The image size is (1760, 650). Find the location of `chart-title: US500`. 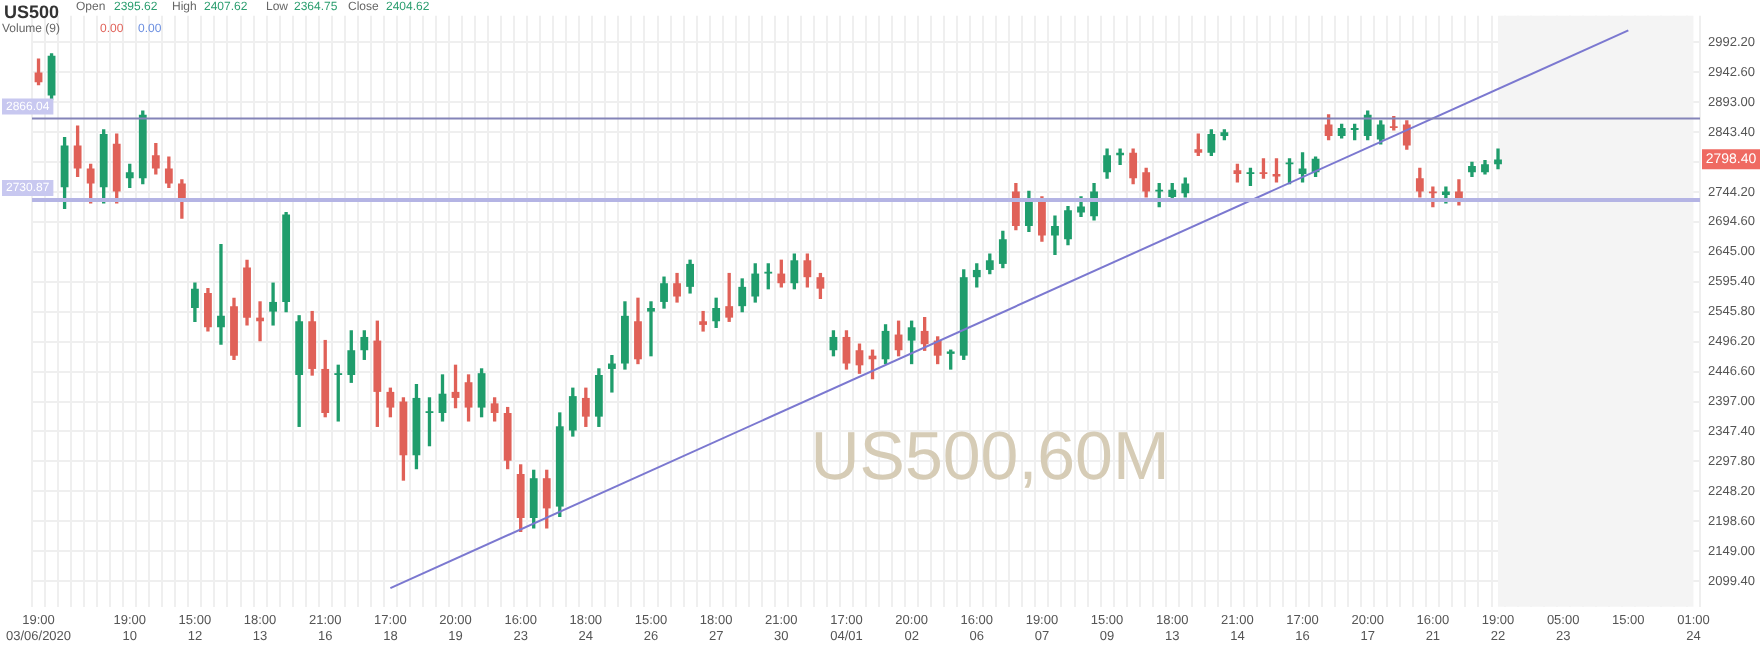

chart-title: US500 is located at coordinates (32, 12).